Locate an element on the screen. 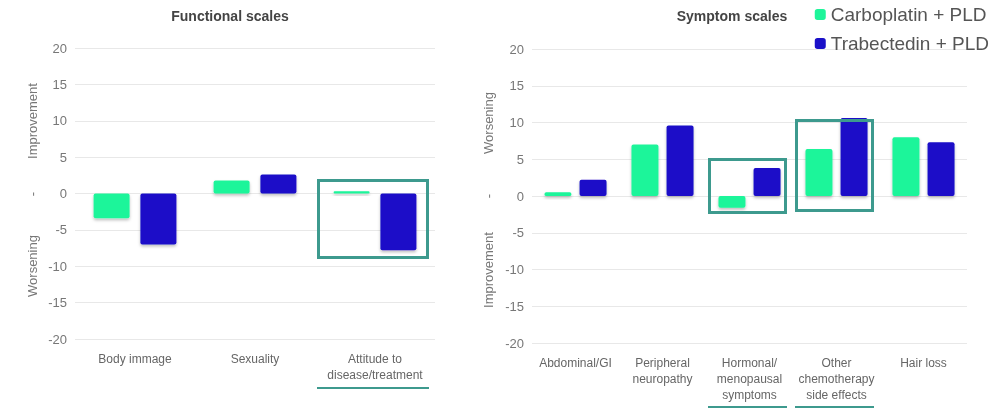 The width and height of the screenshot is (1004, 410). x-tick-label: Other chemotherapy side effects is located at coordinates (836, 379).